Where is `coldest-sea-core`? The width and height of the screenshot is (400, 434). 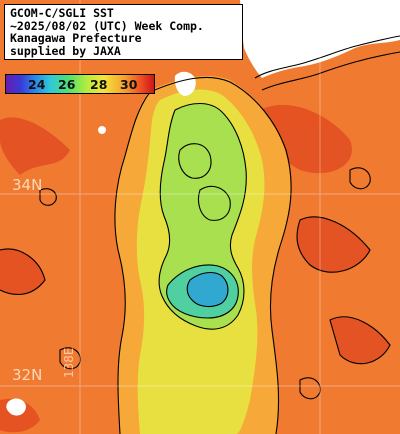
coldest-sea-core is located at coordinates (207, 289).